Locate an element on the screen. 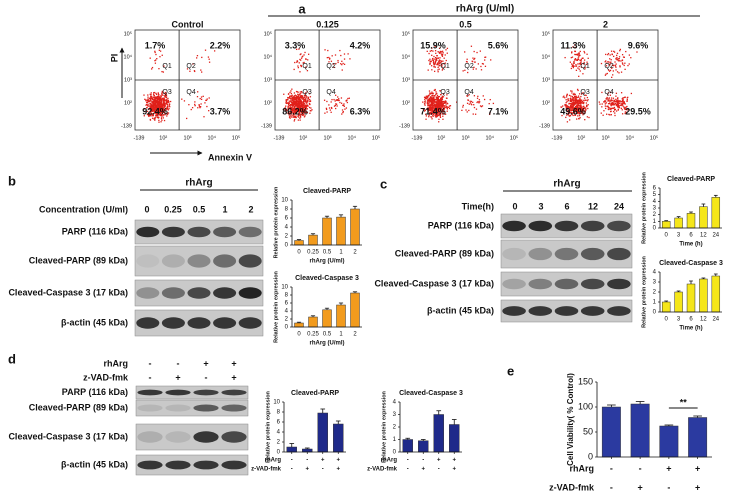 This screenshot has width=729, height=499. treatment-sign: - is located at coordinates (611, 487).